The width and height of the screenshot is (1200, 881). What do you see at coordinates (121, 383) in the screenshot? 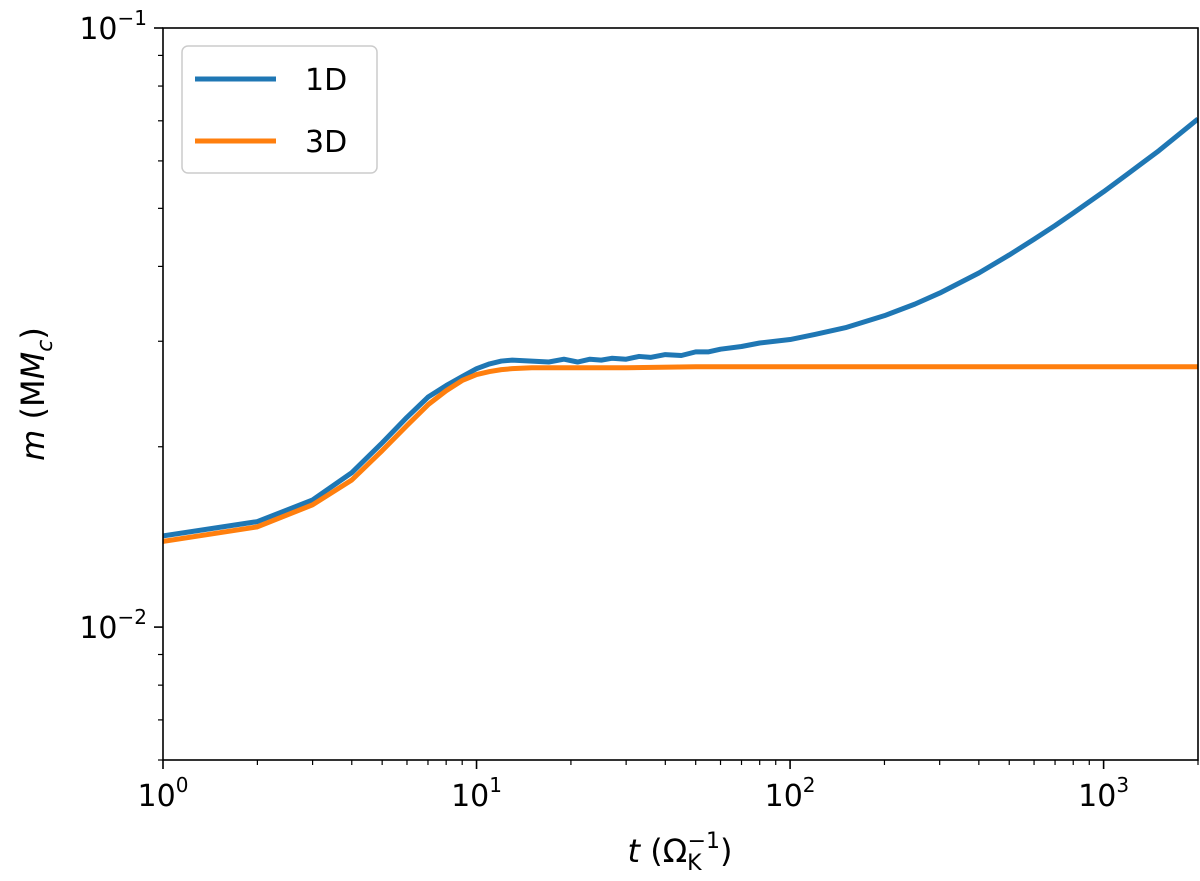
I see `y-axis: 10⁻² 10⁻¹` at bounding box center [121, 383].